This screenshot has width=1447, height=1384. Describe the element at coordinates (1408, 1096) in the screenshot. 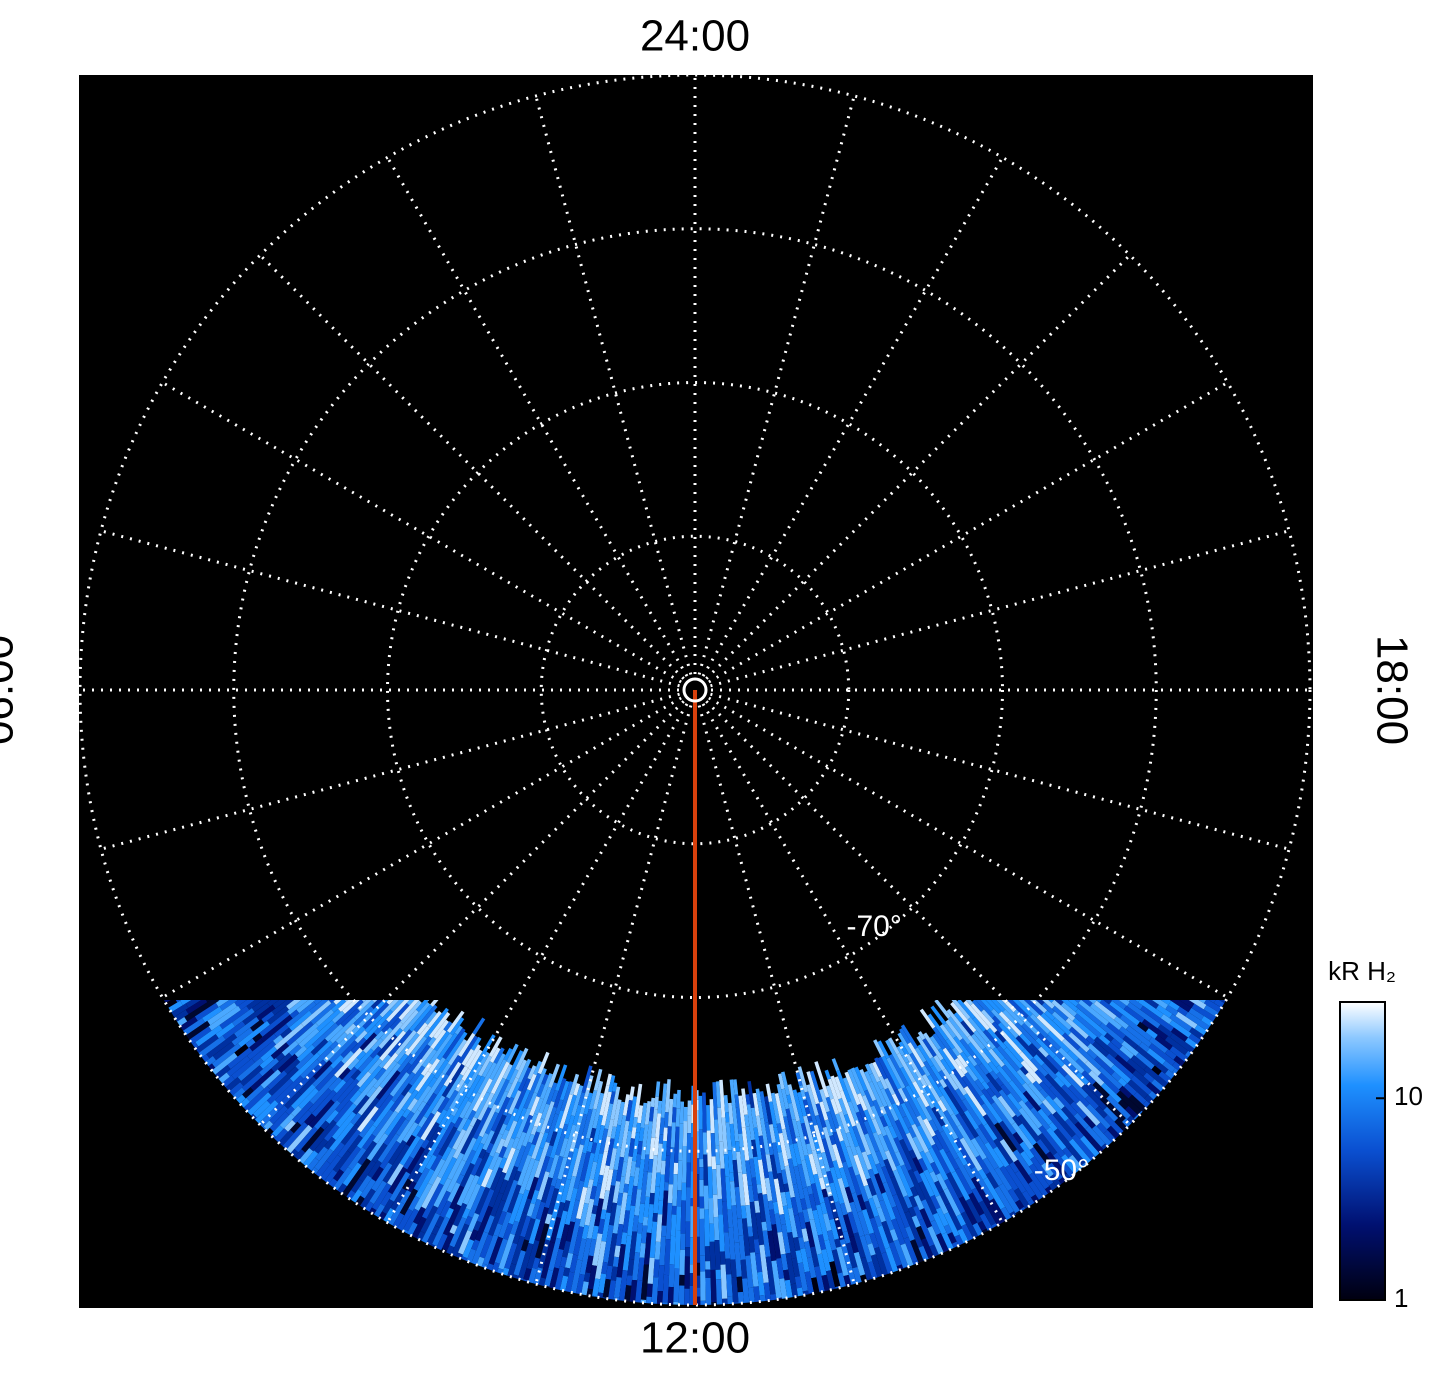

I see `colorbar-tick-label: 10` at that location.